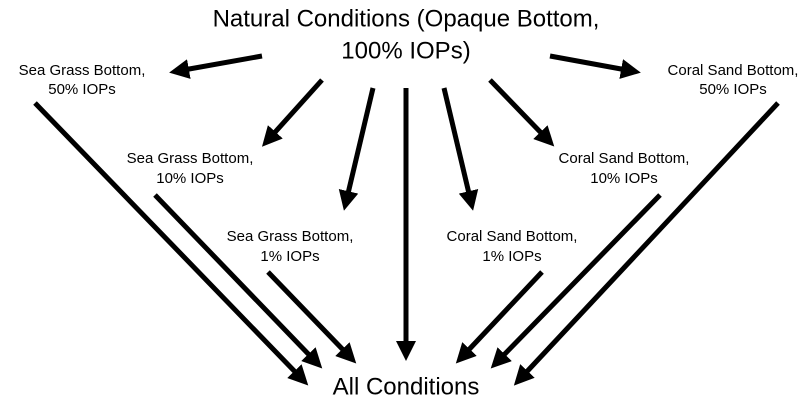 This screenshot has width=812, height=404. What do you see at coordinates (406, 386) in the screenshot?
I see `node-label: All Conditions` at bounding box center [406, 386].